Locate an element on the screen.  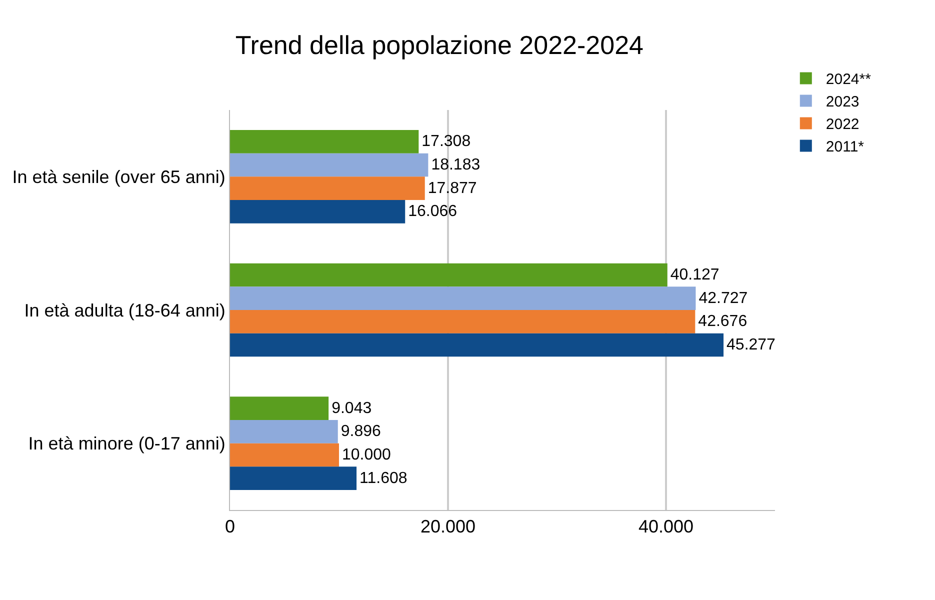
legend-label: 2024** is located at coordinates (849, 79).